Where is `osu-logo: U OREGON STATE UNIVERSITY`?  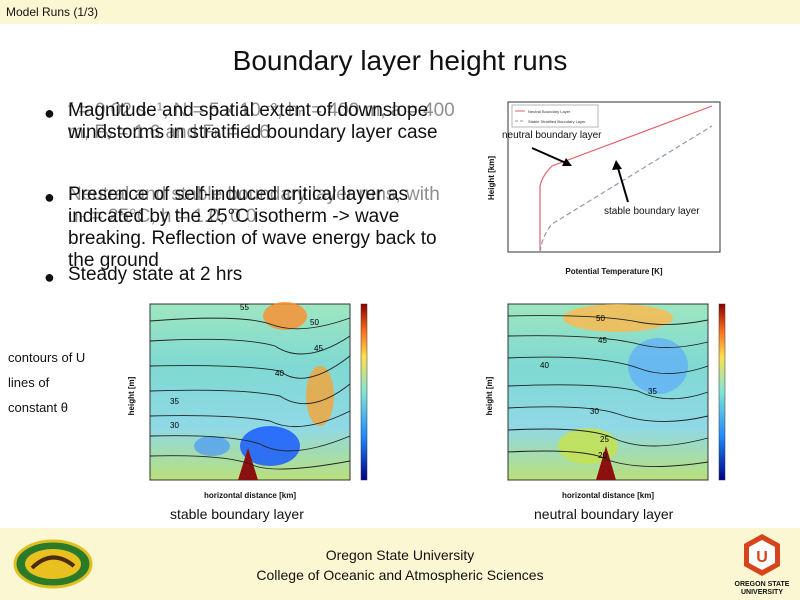
osu-logo: U OREGON STATE UNIVERSITY is located at coordinates (762, 565).